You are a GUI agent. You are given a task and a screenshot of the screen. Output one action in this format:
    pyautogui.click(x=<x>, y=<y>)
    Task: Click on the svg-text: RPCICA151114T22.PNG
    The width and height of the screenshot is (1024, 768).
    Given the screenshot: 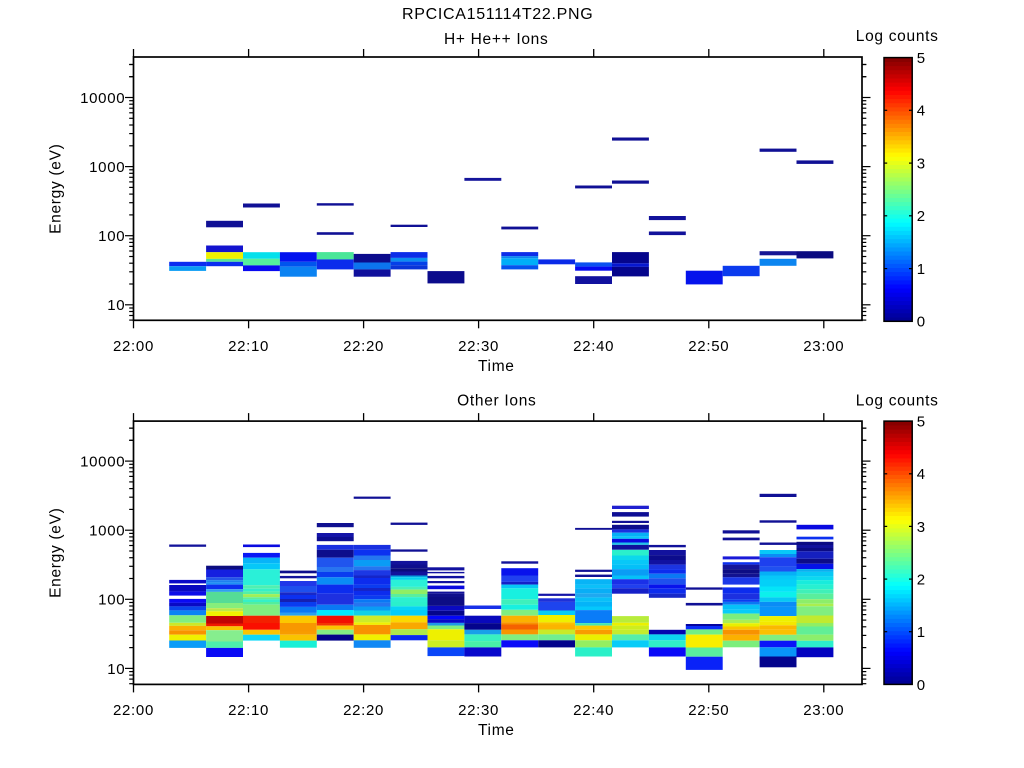 What is the action you would take?
    pyautogui.click(x=497, y=14)
    